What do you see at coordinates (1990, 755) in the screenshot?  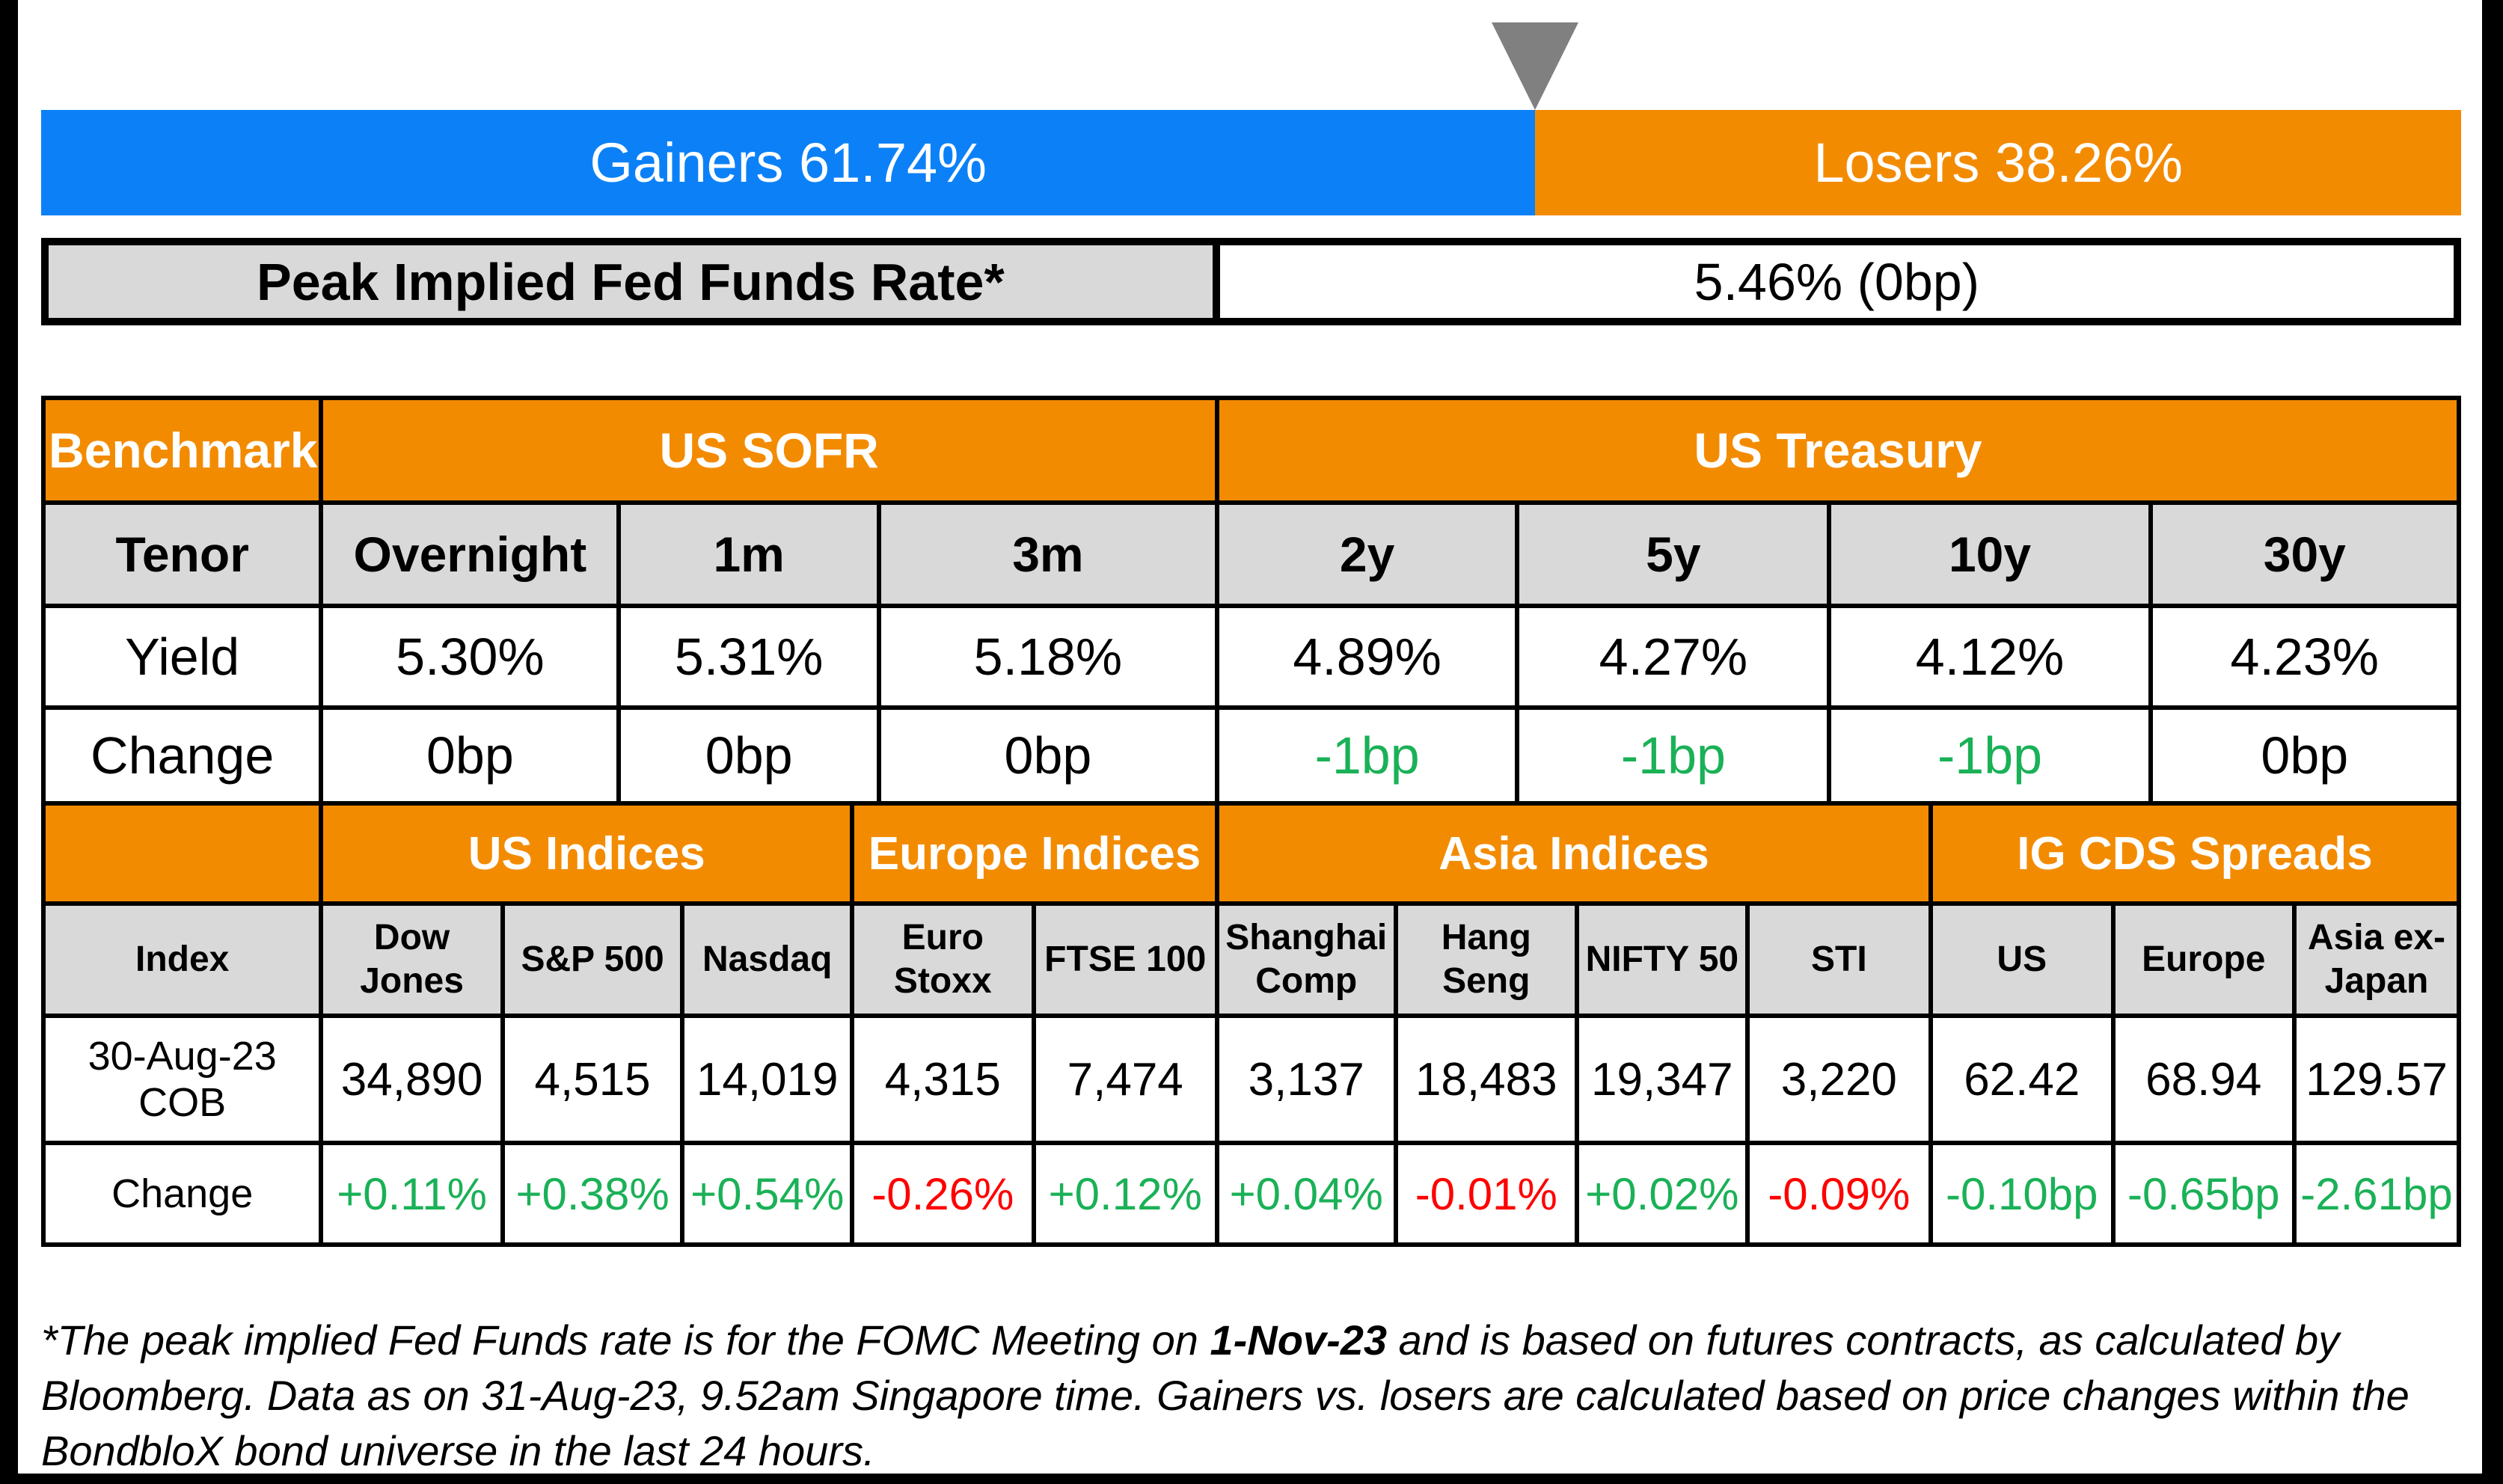 I see `change-10y: -1bp` at bounding box center [1990, 755].